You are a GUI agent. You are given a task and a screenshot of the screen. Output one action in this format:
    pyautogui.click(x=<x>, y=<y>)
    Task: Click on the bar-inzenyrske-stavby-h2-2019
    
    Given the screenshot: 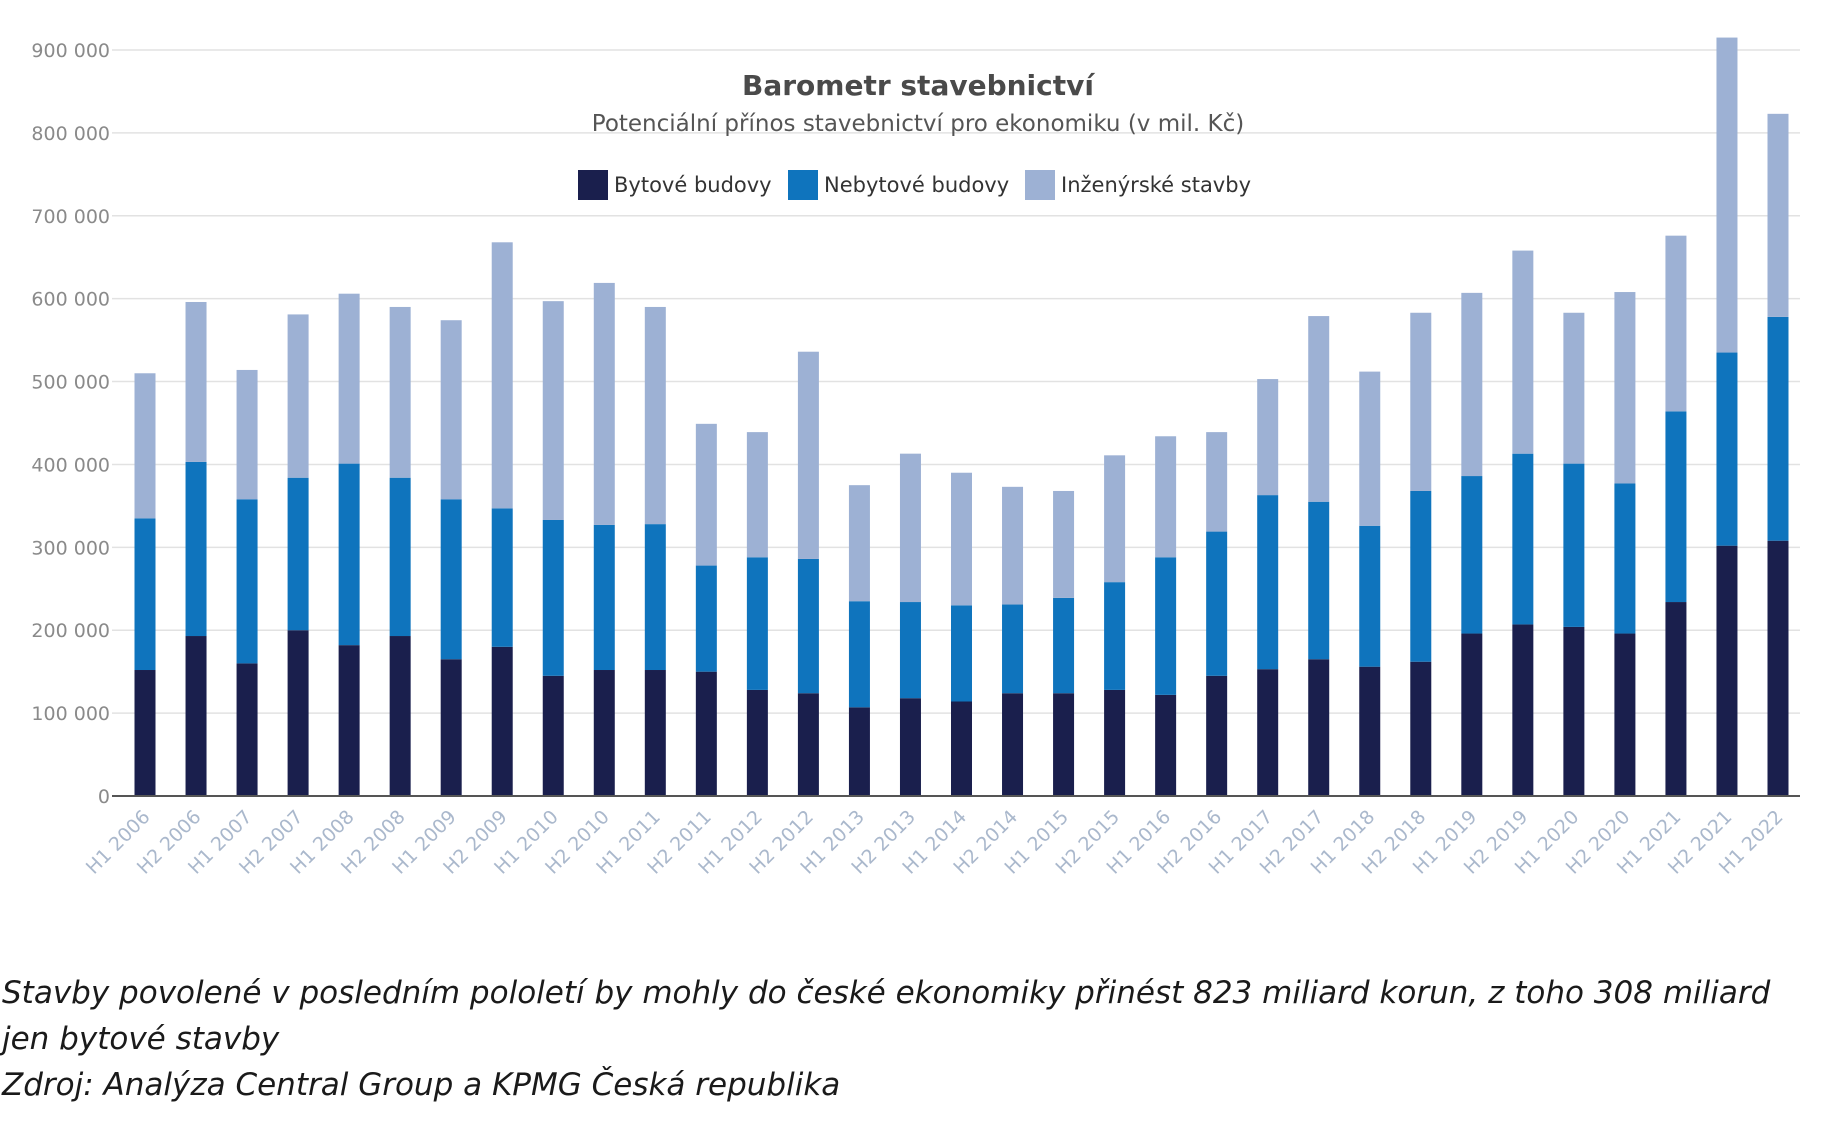 What is the action you would take?
    pyautogui.click(x=1523, y=352)
    